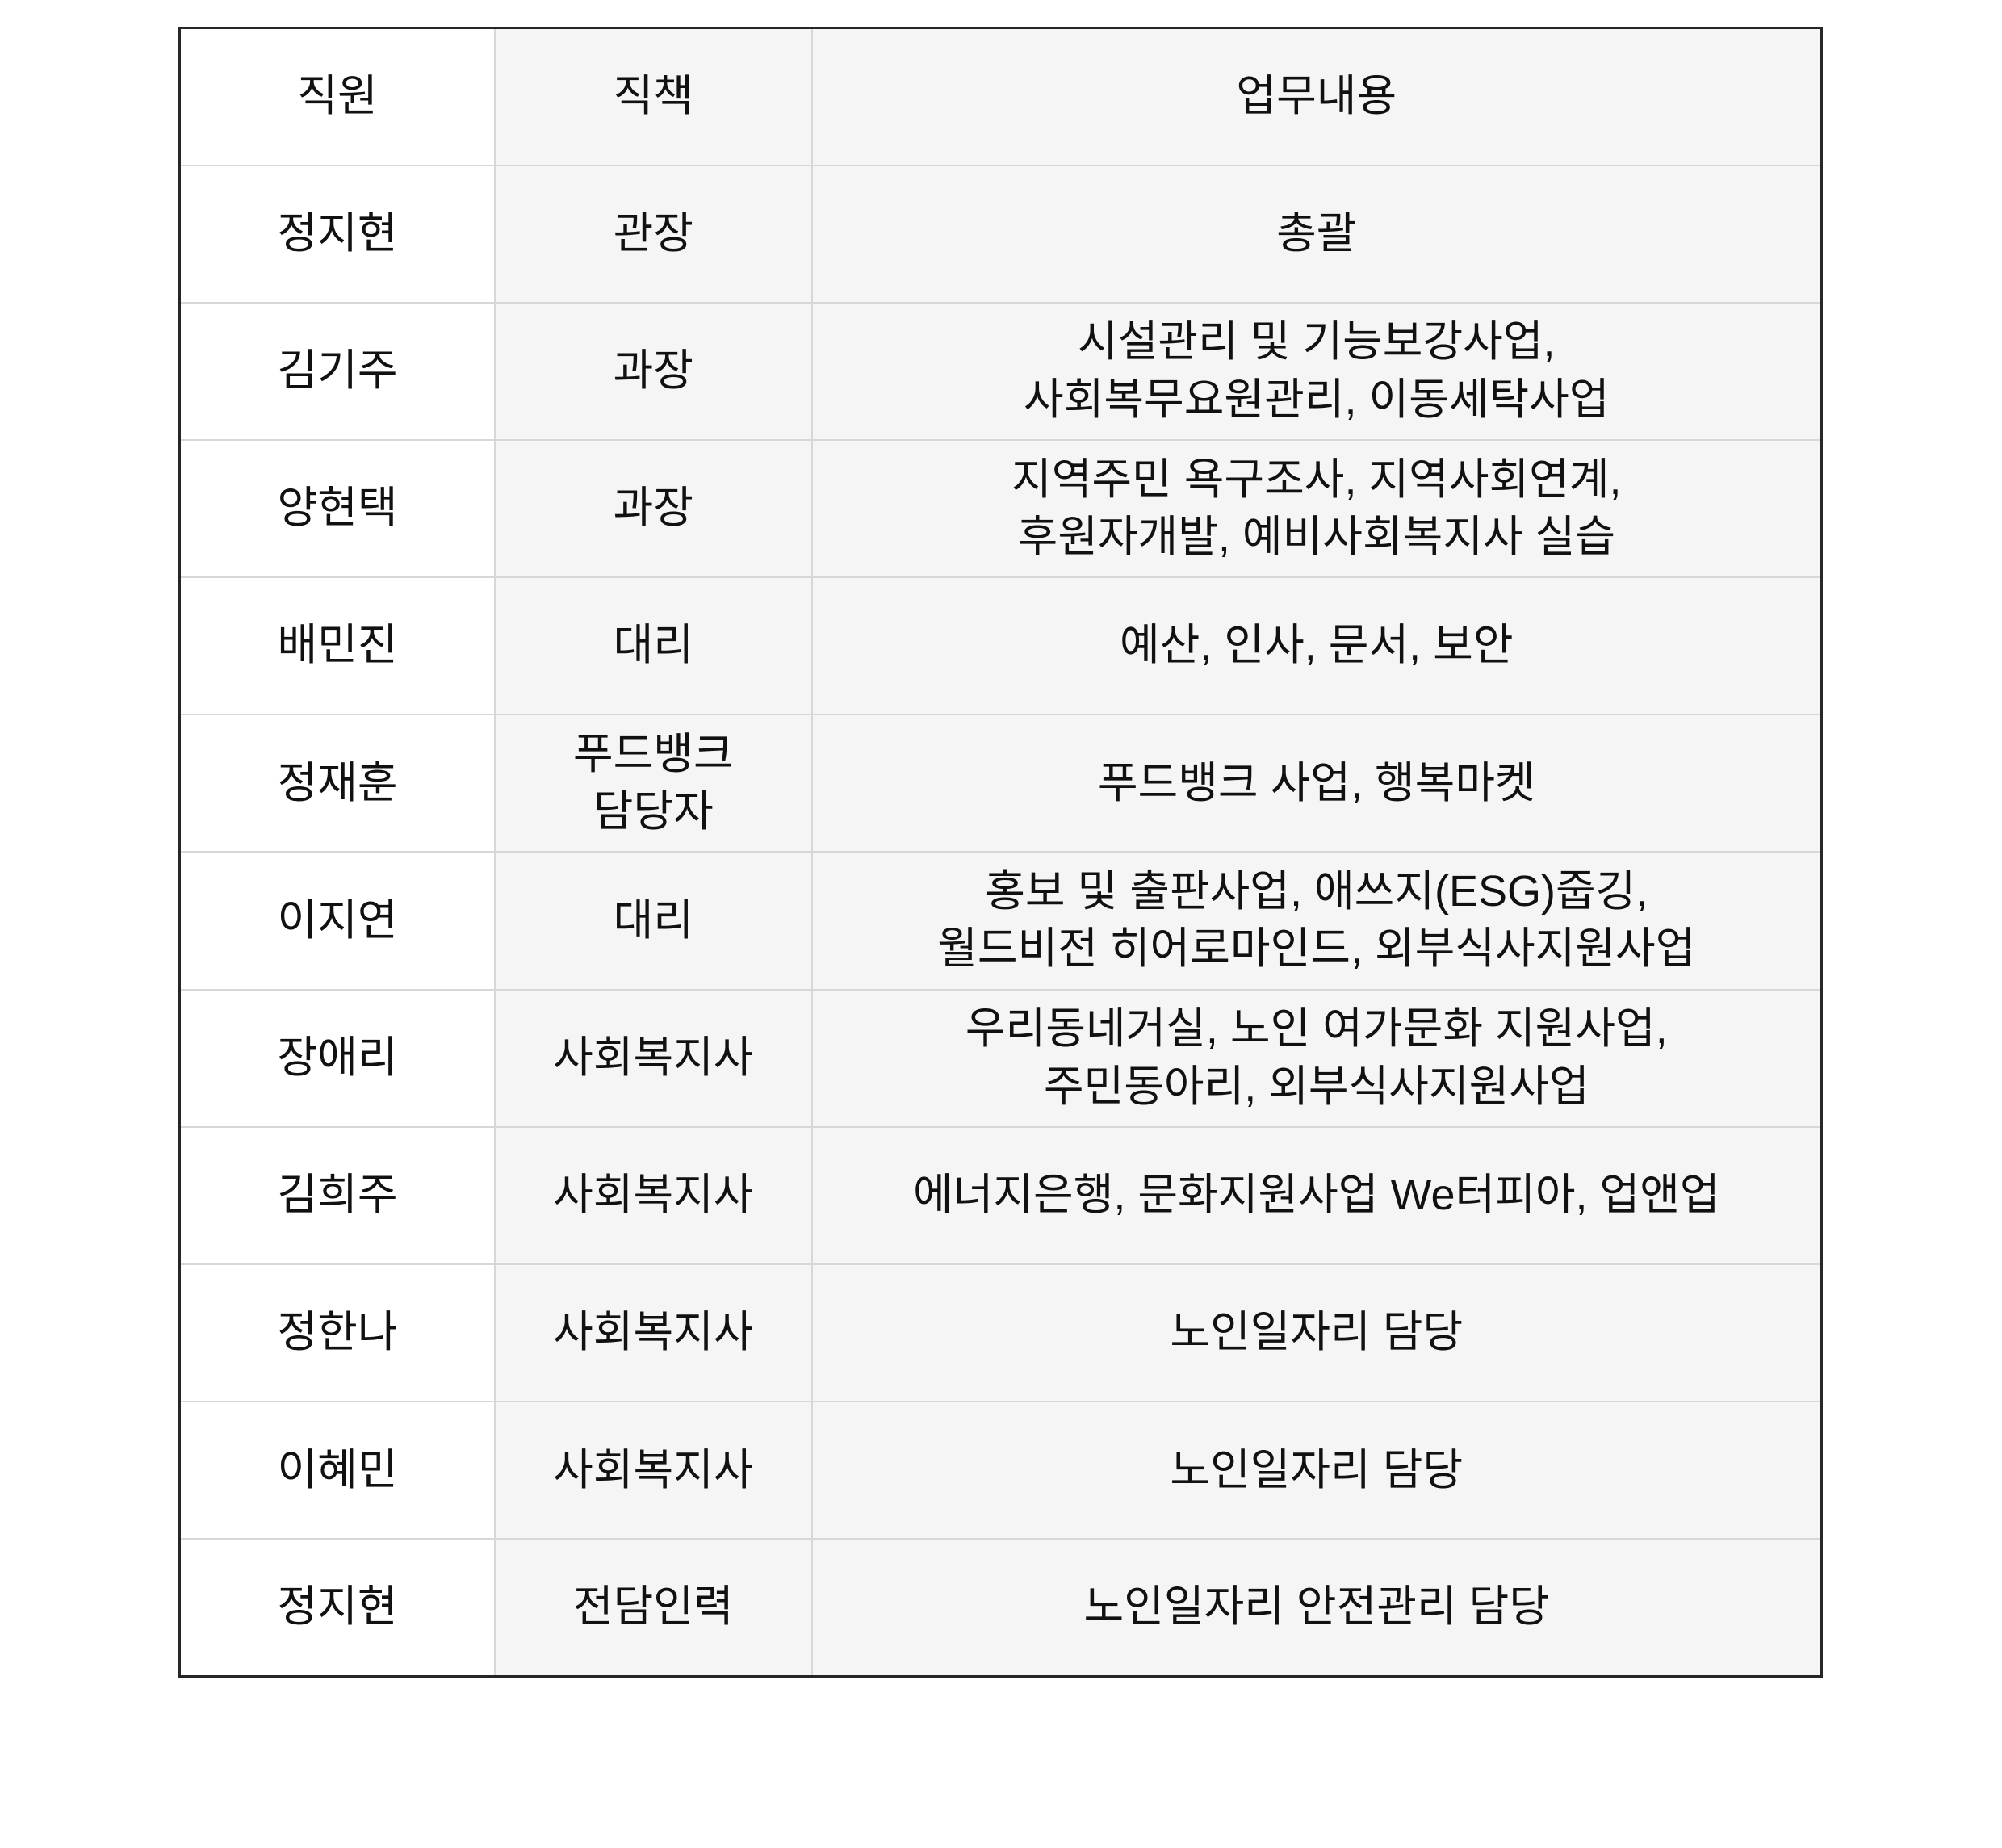  What do you see at coordinates (337, 646) in the screenshot?
I see `cell-employee-name: 배민진` at bounding box center [337, 646].